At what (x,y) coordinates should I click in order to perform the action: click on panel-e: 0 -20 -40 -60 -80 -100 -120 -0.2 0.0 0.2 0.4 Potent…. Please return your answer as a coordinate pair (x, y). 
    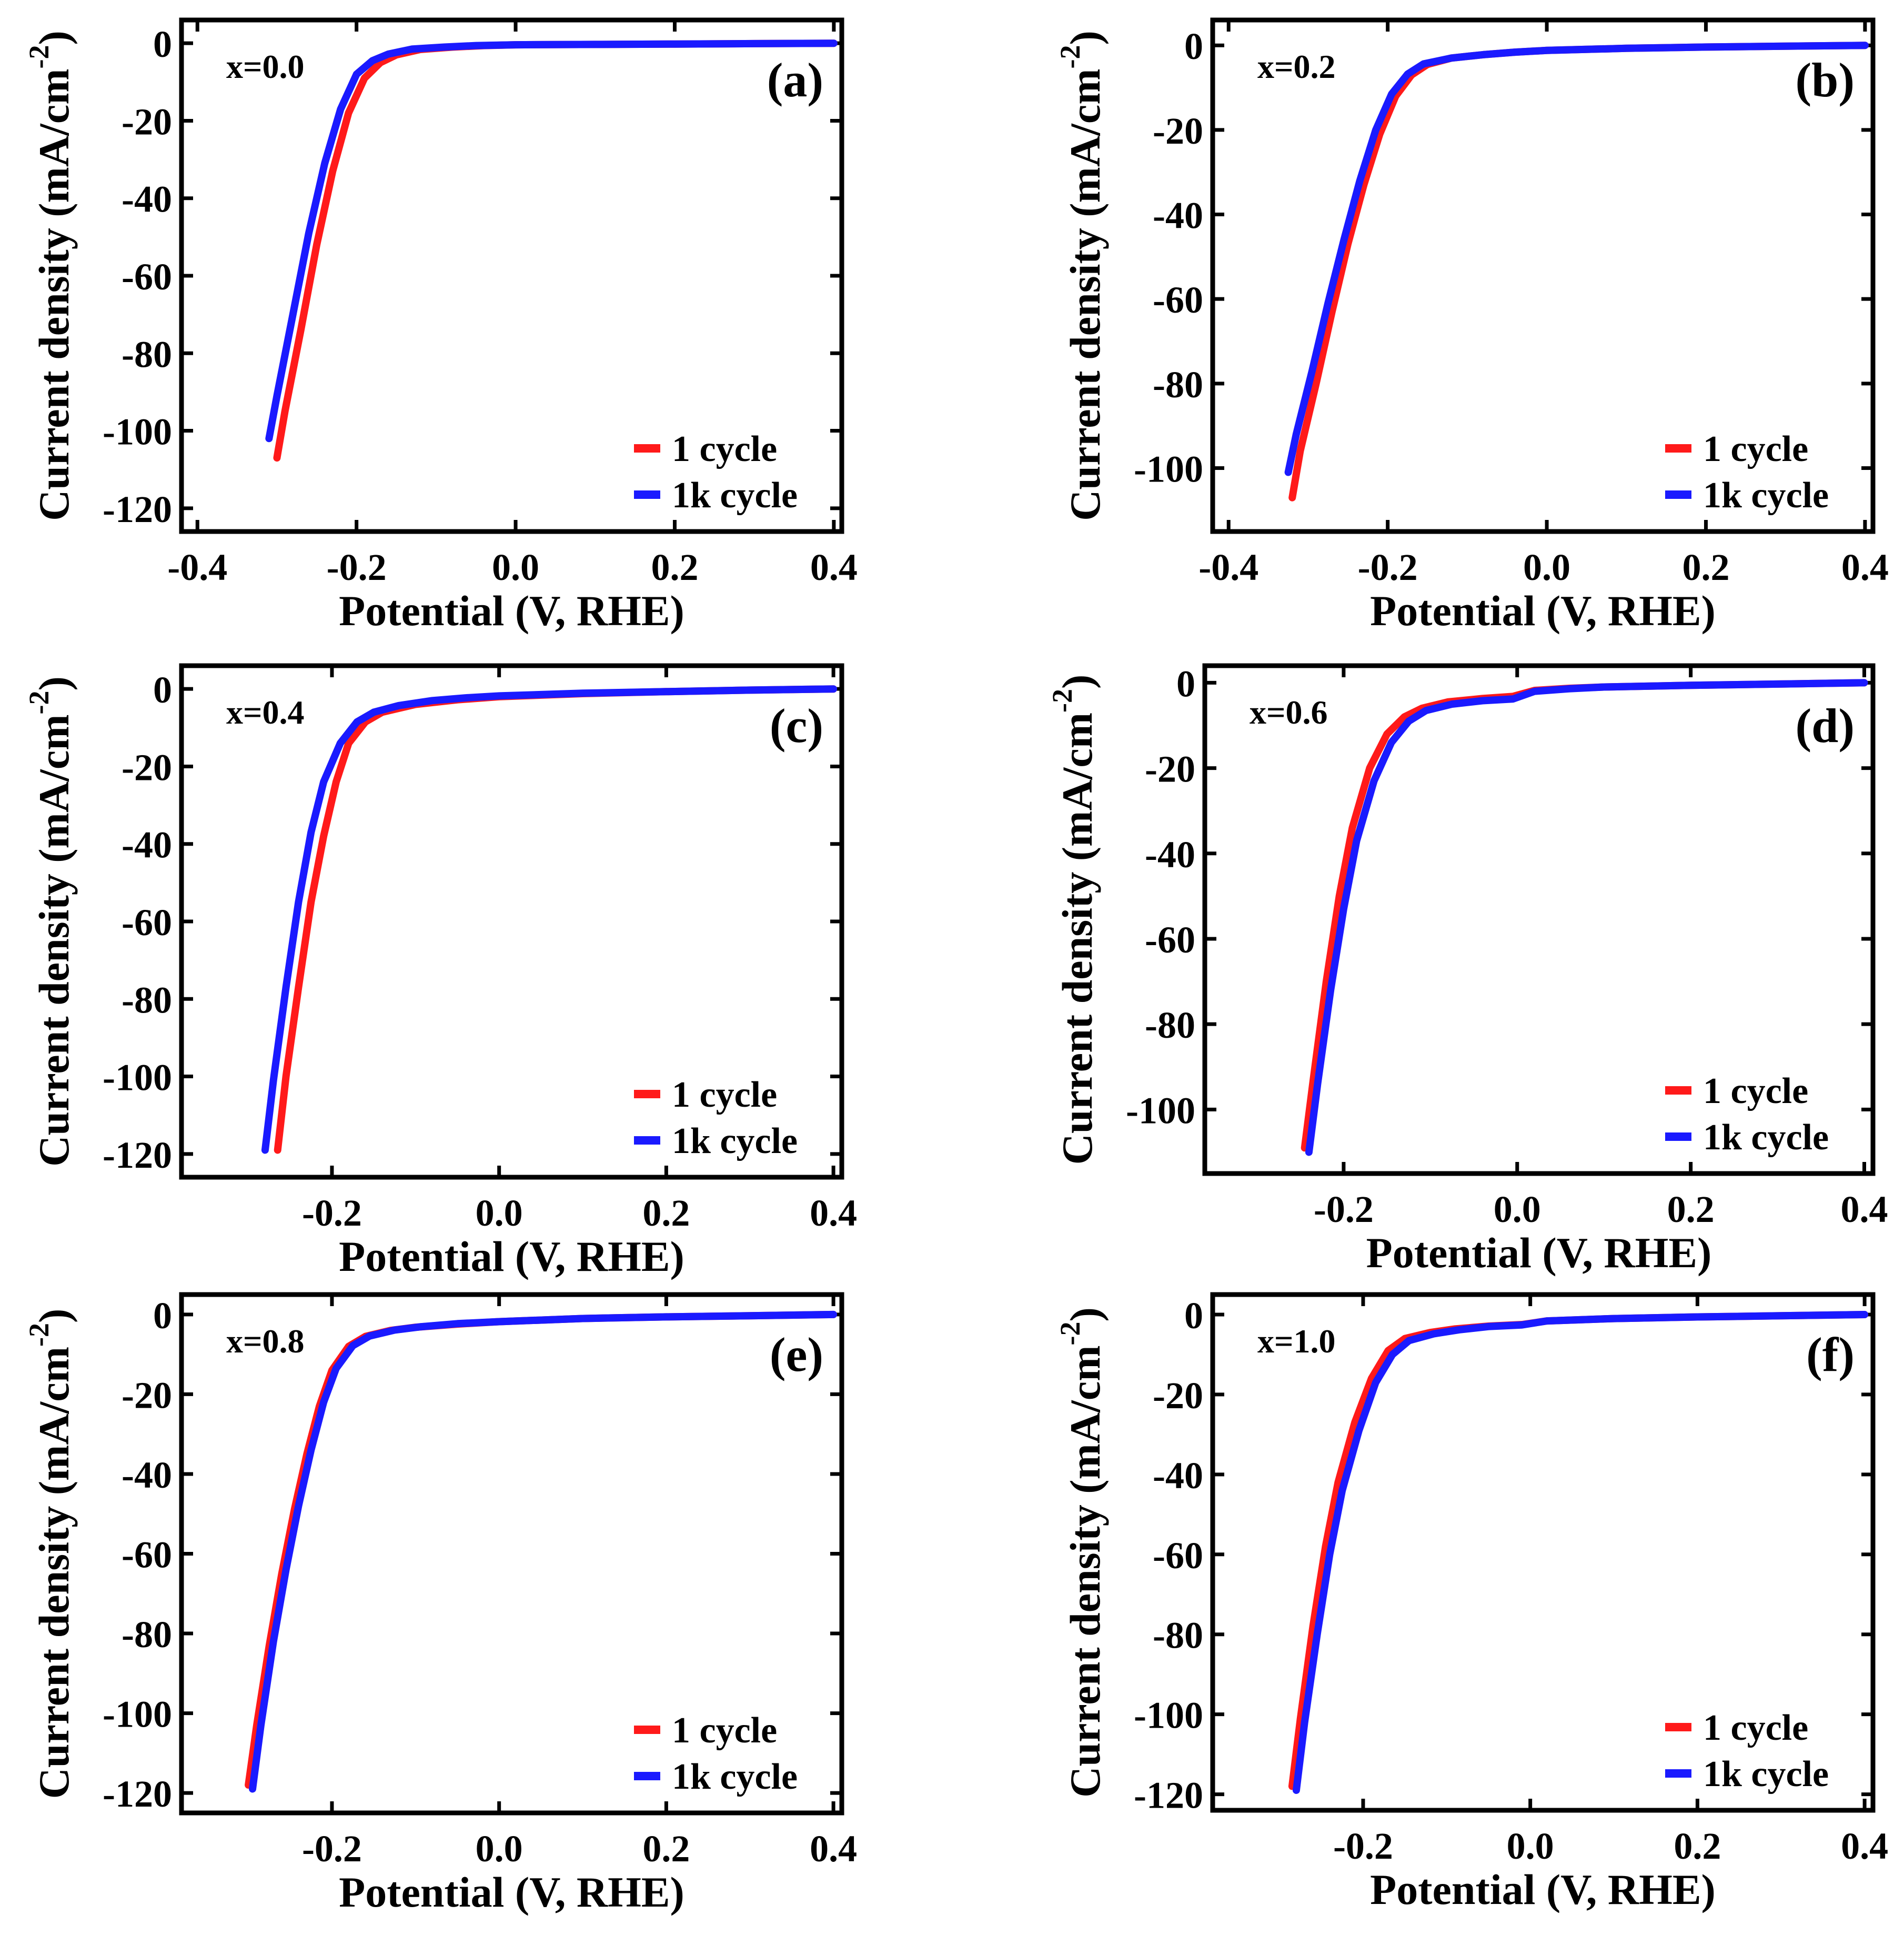
    Looking at the image, I should click on (440, 1604).